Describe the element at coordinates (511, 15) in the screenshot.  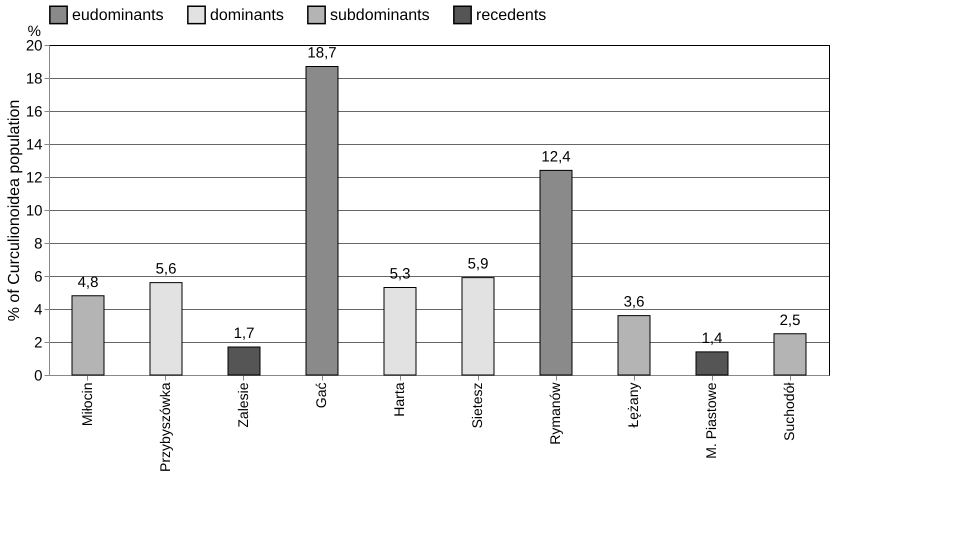
I see `legend-label: recedents` at that location.